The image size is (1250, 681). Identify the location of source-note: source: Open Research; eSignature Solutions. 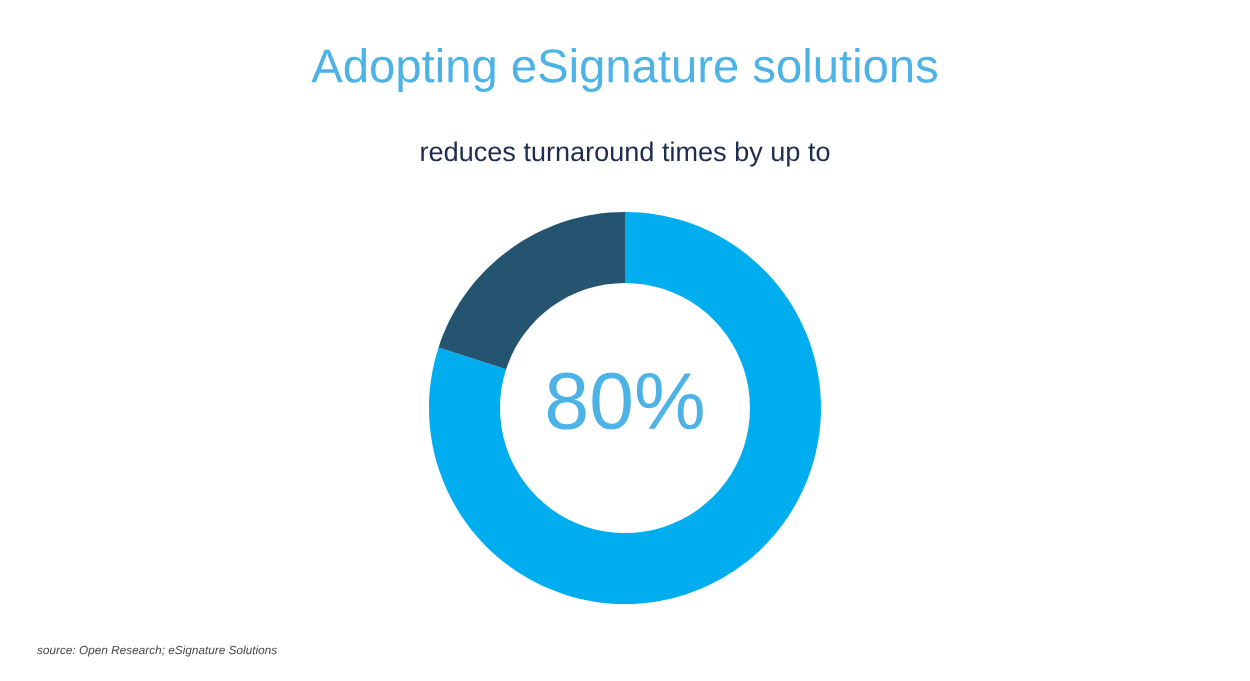
(157, 651).